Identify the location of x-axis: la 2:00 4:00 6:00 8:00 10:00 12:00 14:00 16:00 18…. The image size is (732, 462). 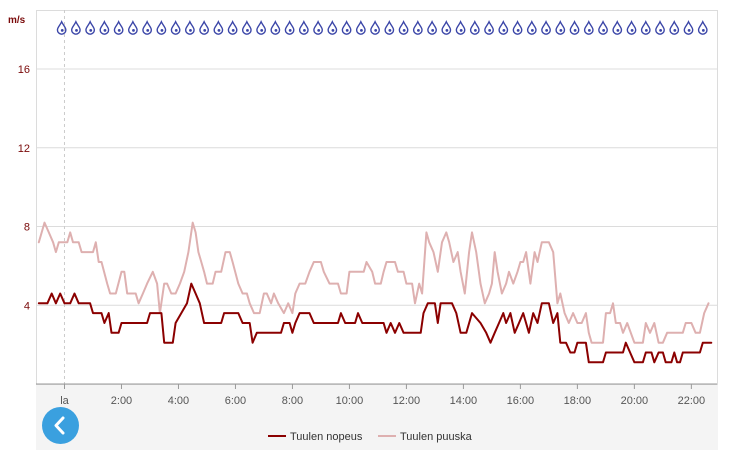
(376, 395).